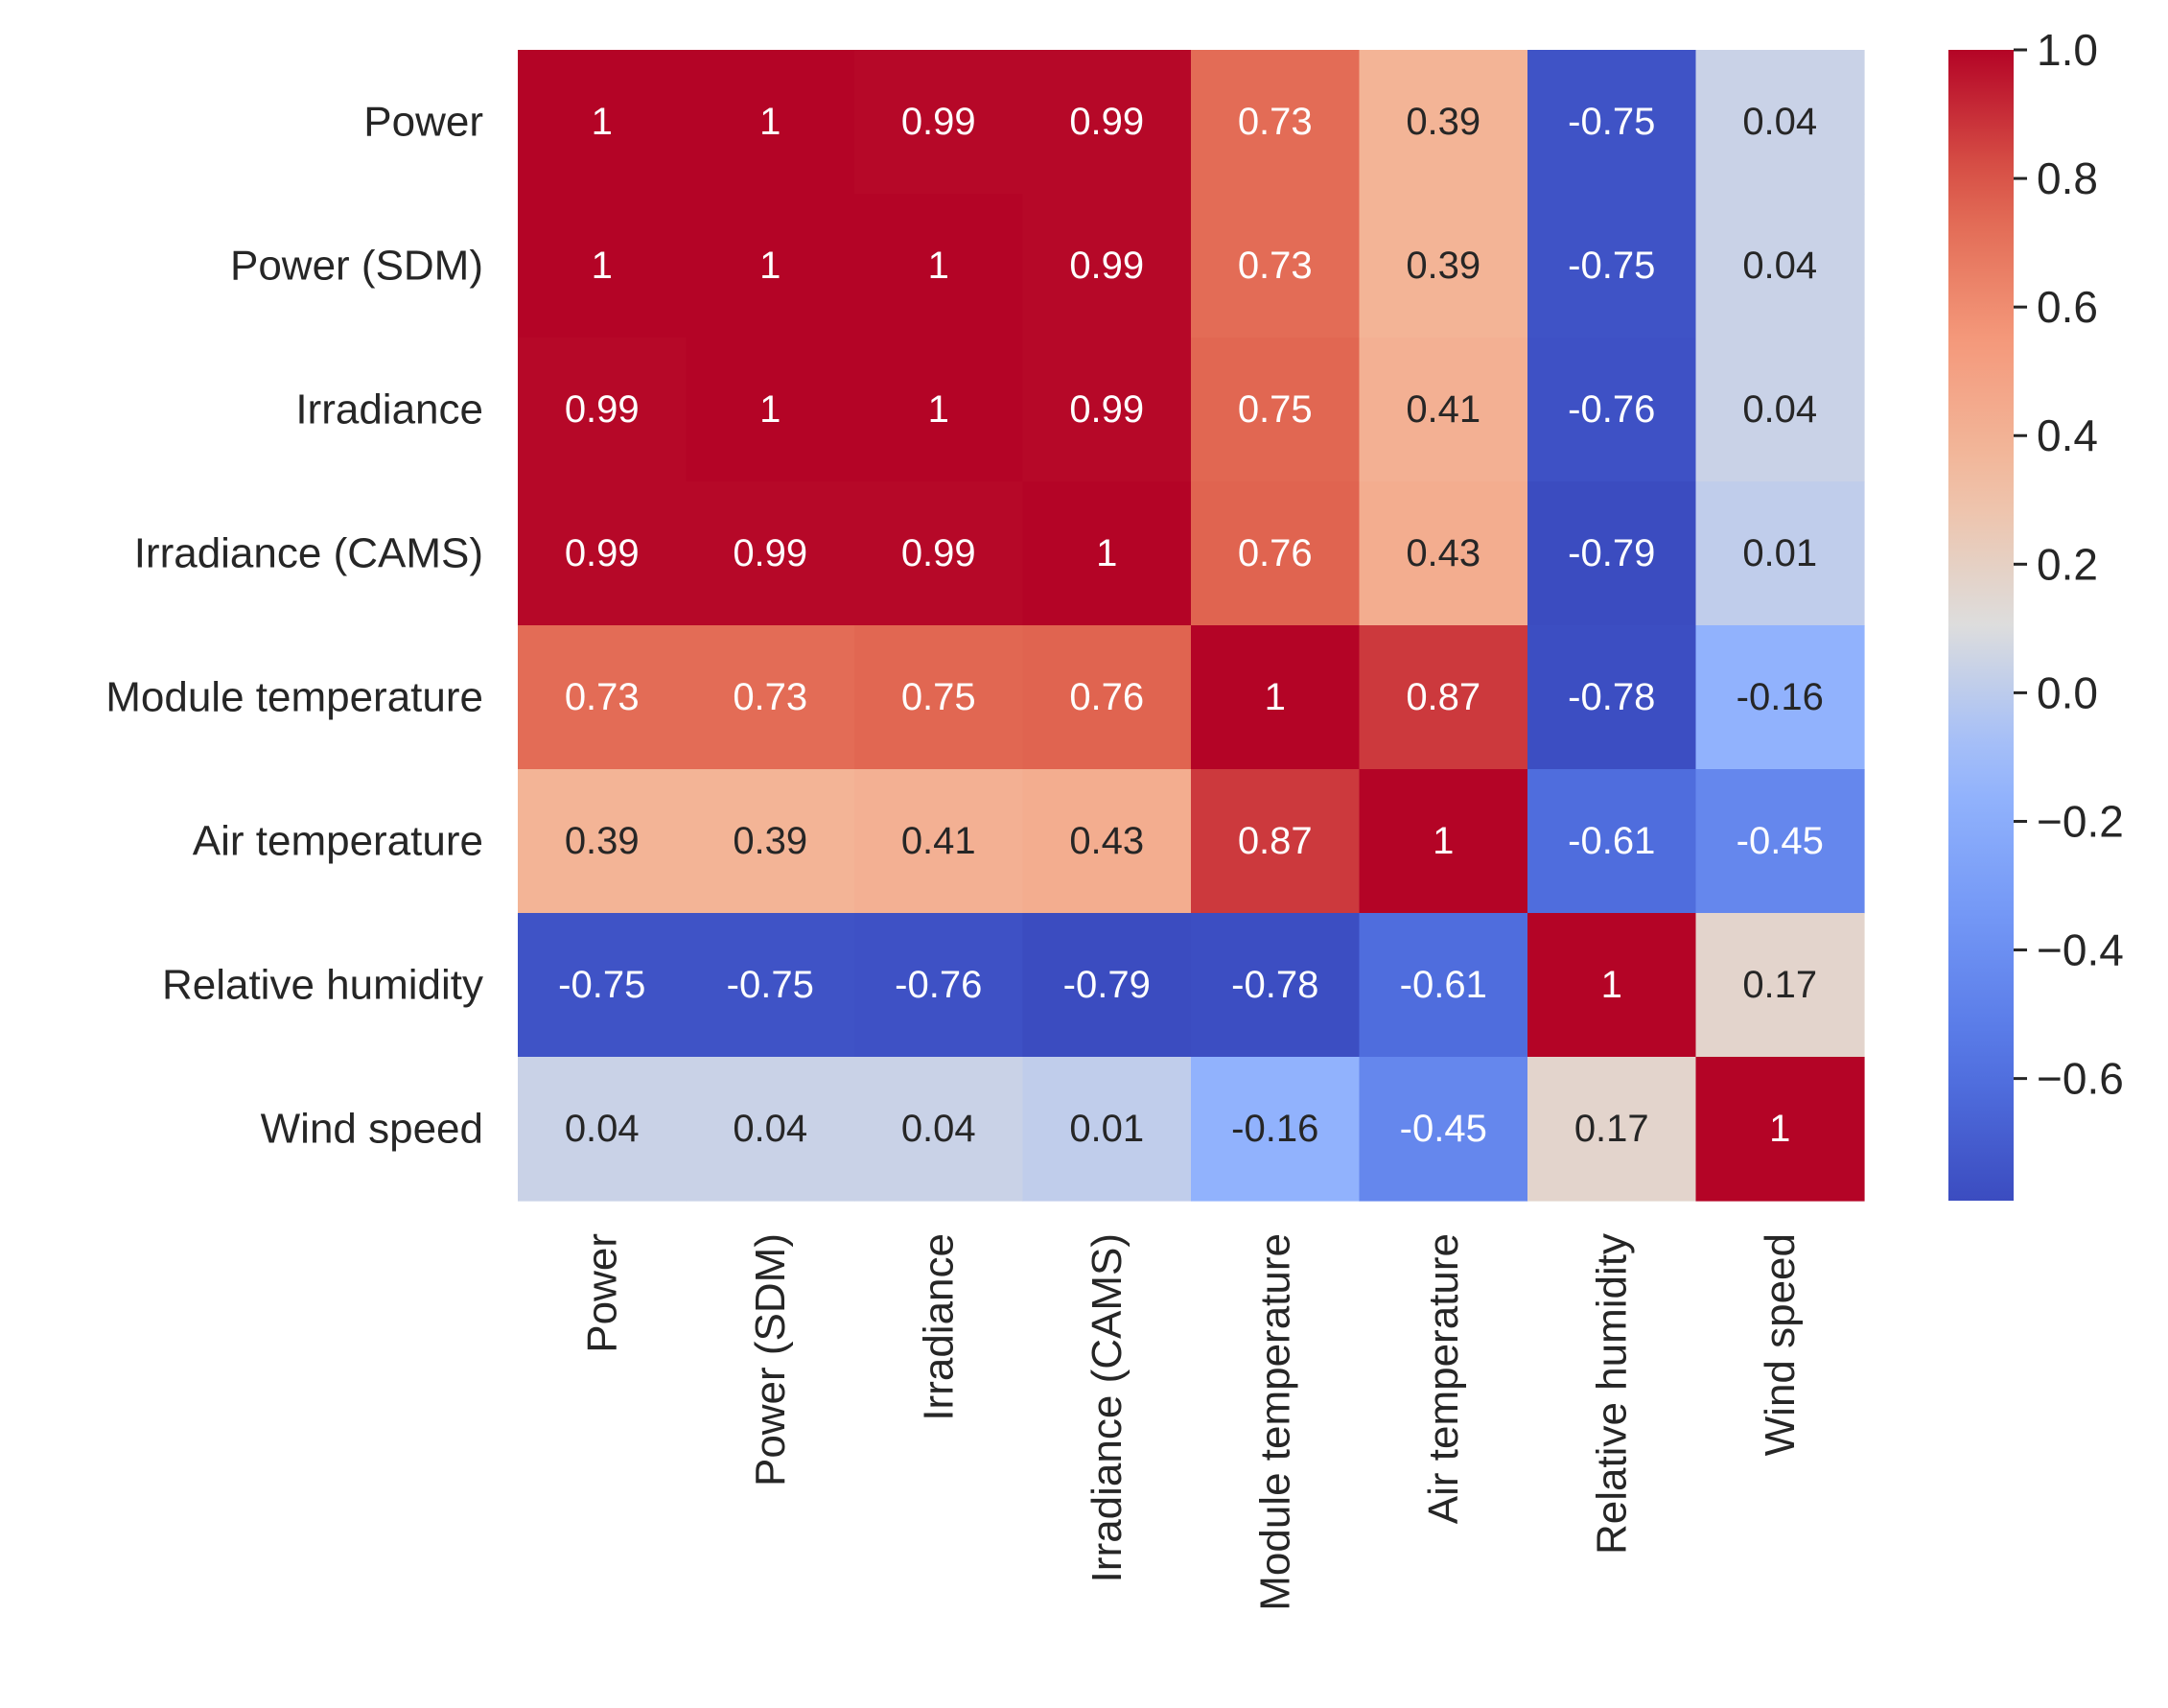 Image resolution: width=2168 pixels, height=1708 pixels. Describe the element at coordinates (770, 1360) in the screenshot. I see `x-tick-label-power-sdm: Power (SDM)` at that location.